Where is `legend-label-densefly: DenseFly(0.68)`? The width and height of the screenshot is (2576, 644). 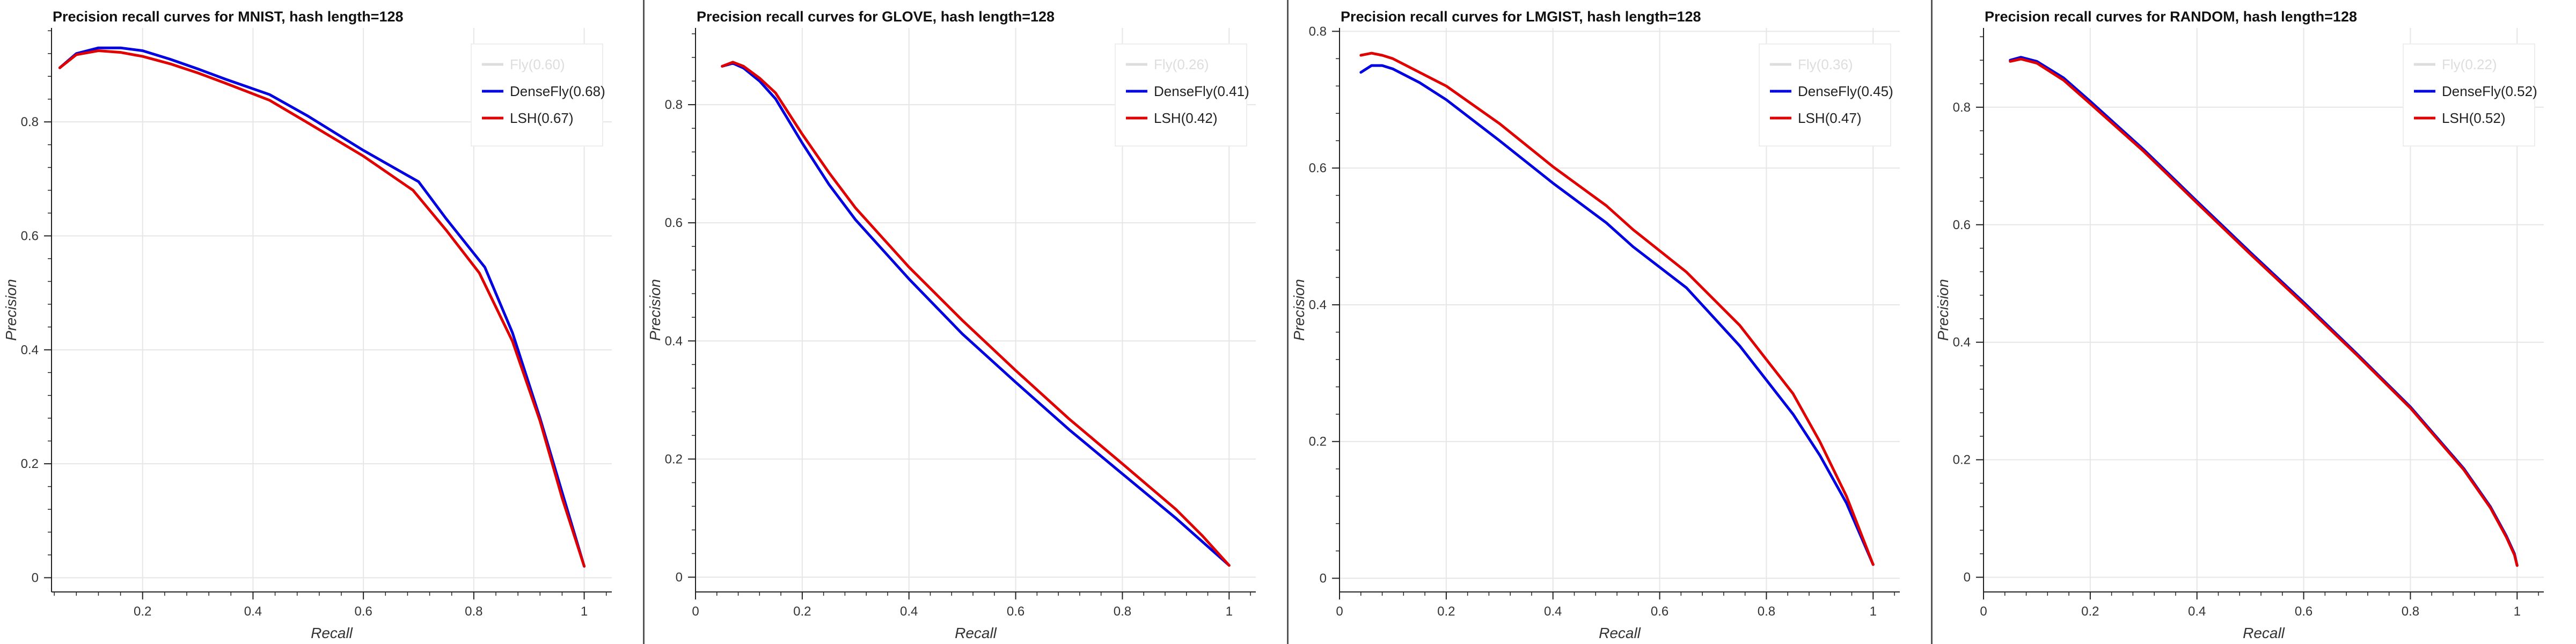 legend-label-densefly: DenseFly(0.68) is located at coordinates (557, 91).